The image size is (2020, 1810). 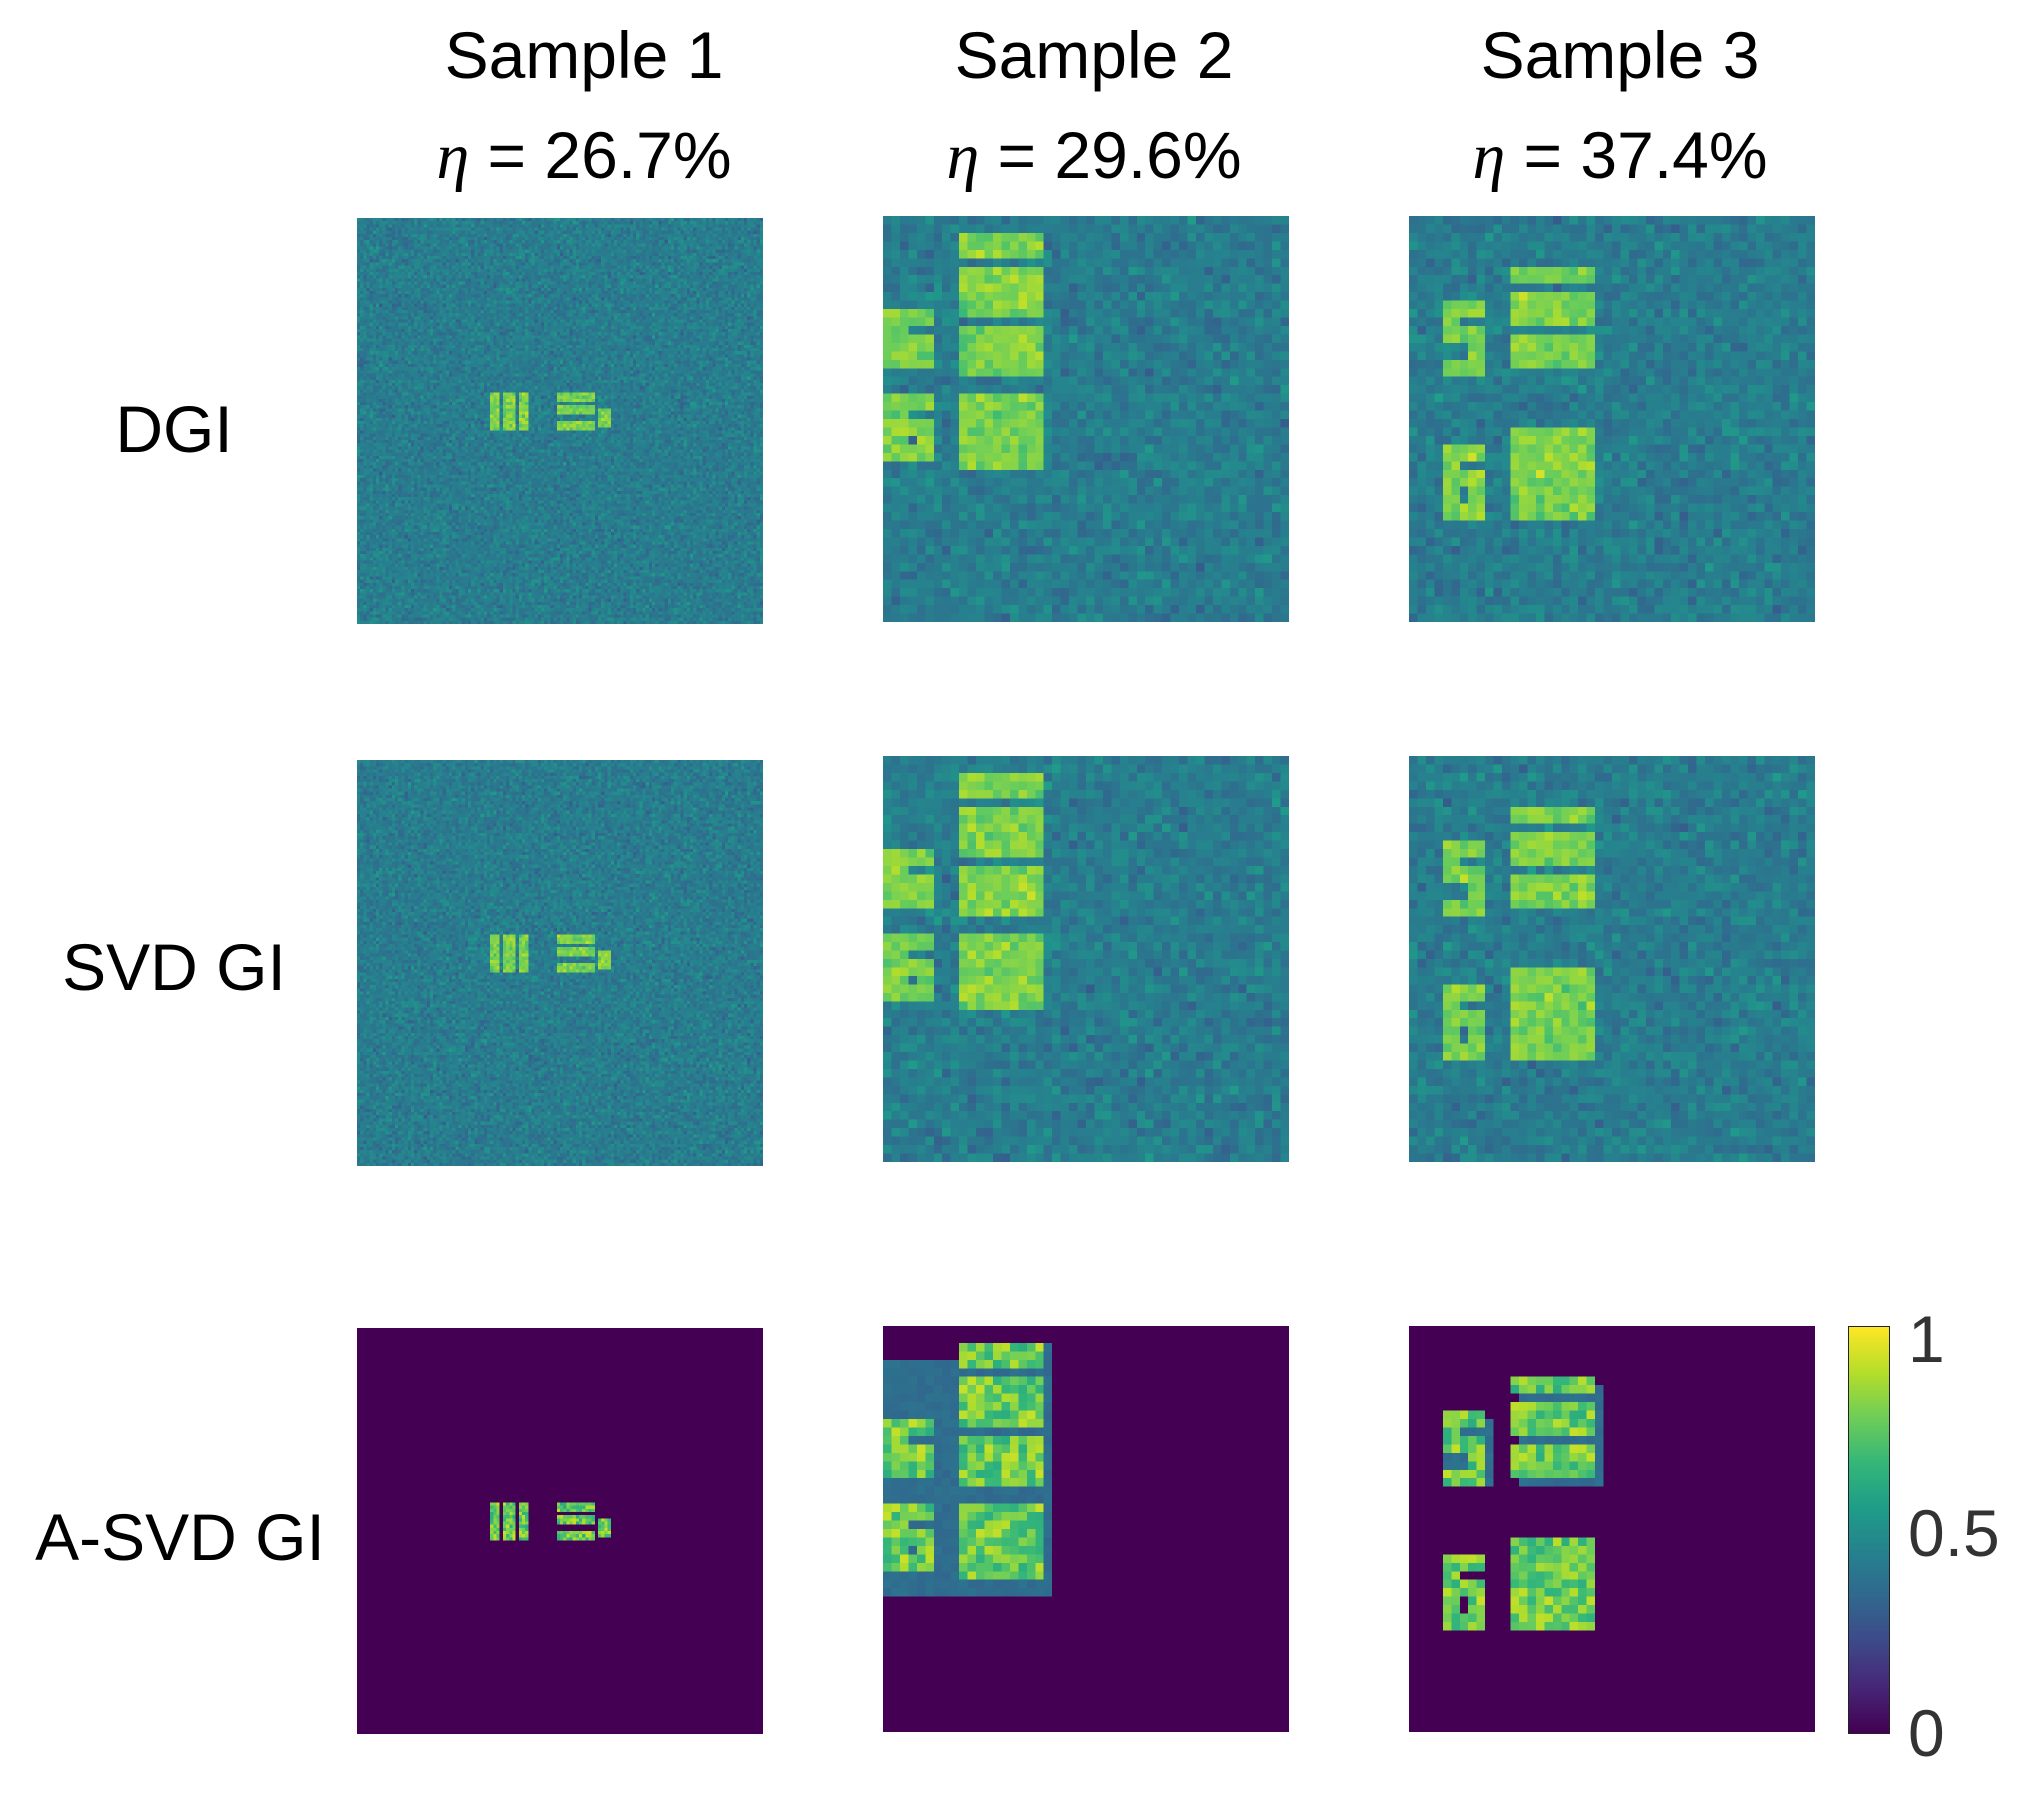 I want to click on eta-label: η = 29.6%, so click(x=1094, y=156).